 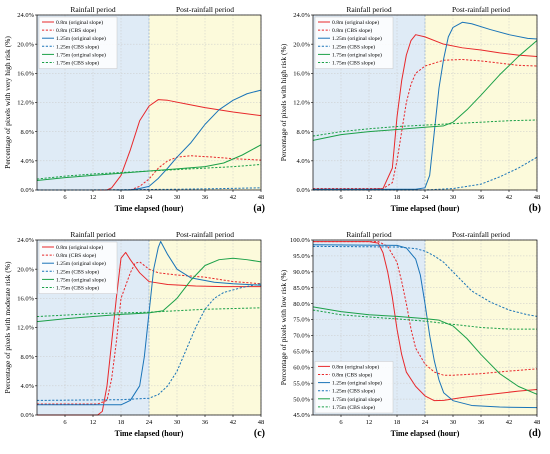 I want to click on y-tick-label: 65.0%, so click(x=301, y=352).